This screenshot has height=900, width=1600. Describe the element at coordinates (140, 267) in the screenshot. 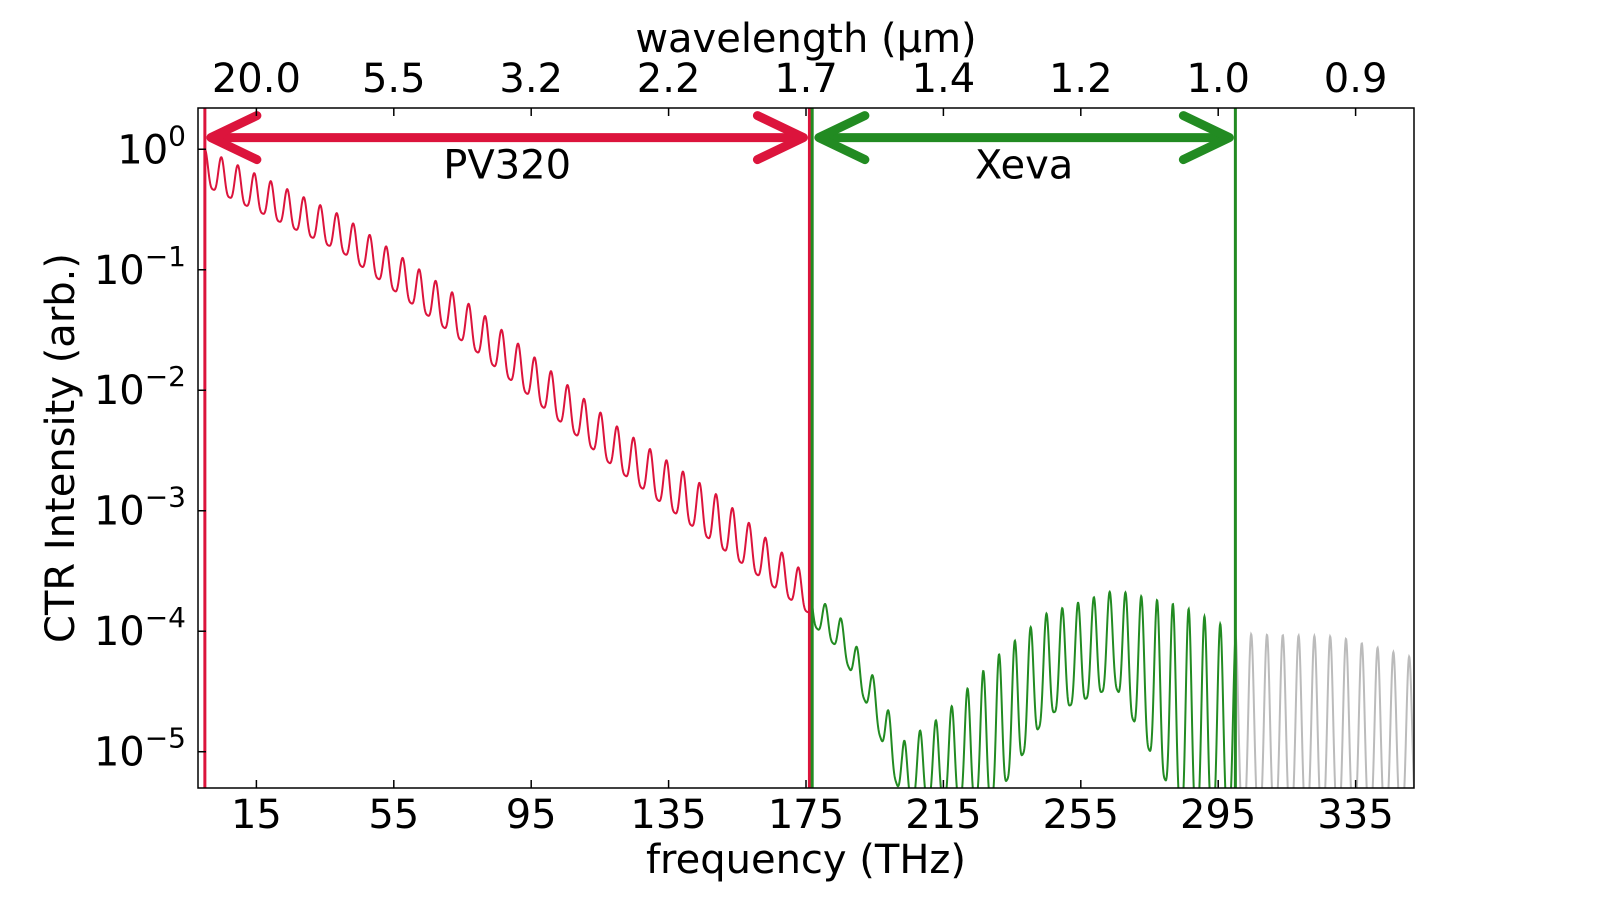

I see `y-tick-label-1: 10⁻¹` at that location.